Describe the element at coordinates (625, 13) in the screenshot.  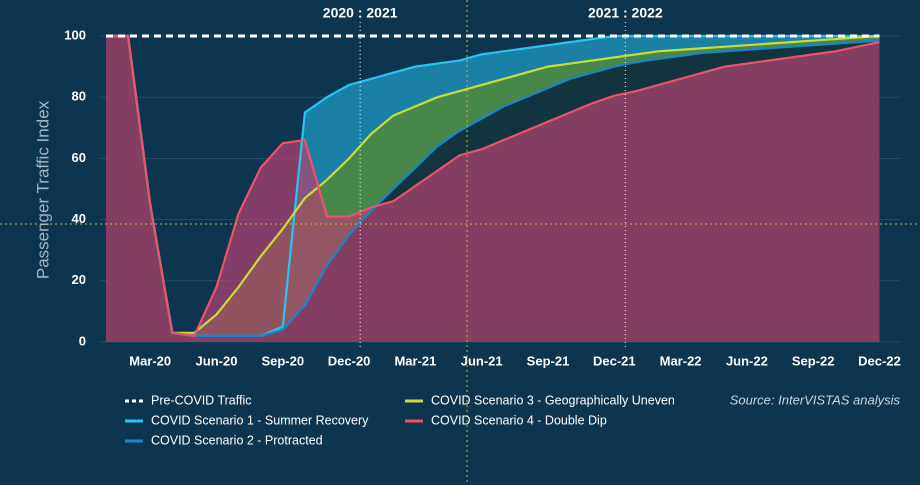
I see `annotation: 2021 : 2022` at that location.